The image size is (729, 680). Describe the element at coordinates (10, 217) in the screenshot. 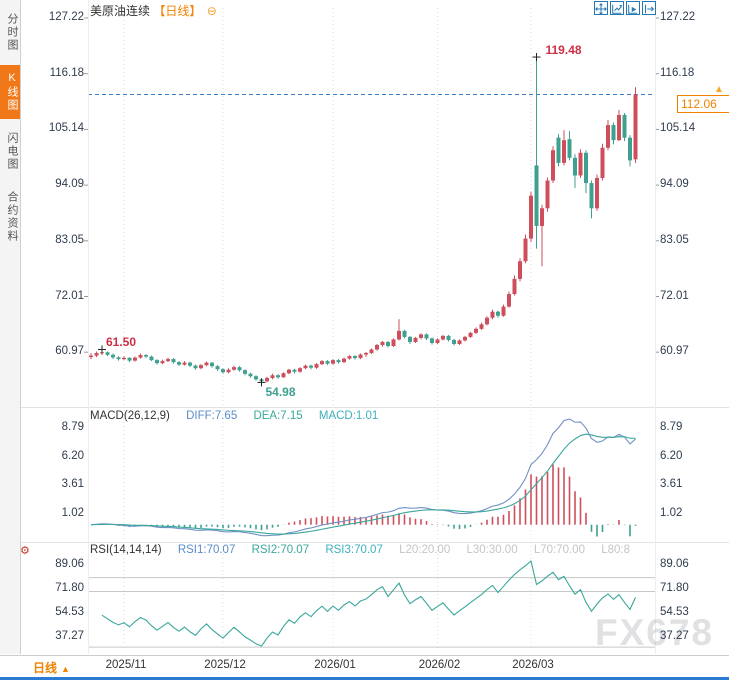

I see `sidebar-item-contract-info: 合约资料` at that location.